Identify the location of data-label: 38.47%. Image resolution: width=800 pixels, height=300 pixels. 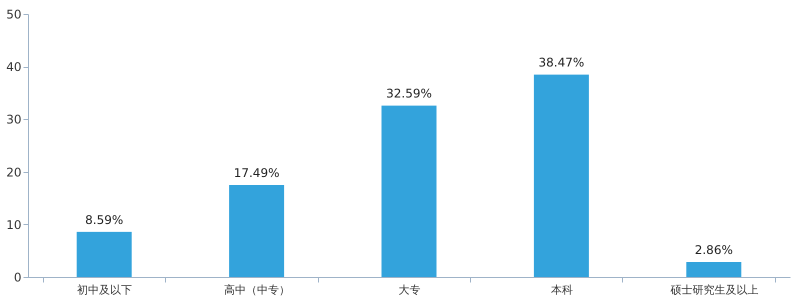
(561, 63).